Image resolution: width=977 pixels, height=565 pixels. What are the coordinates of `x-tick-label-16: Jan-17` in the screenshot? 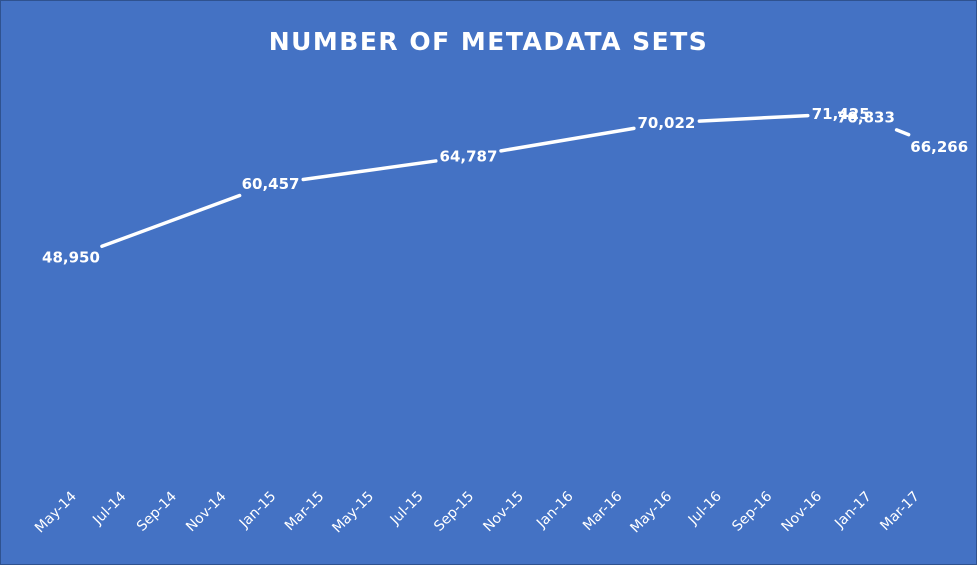 It's located at (852, 510).